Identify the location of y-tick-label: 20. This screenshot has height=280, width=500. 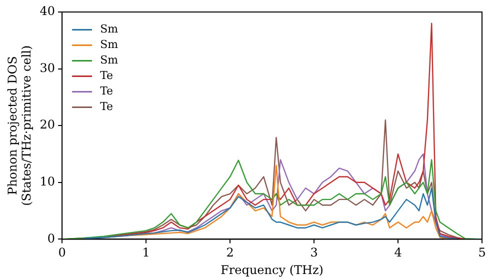
(48, 125).